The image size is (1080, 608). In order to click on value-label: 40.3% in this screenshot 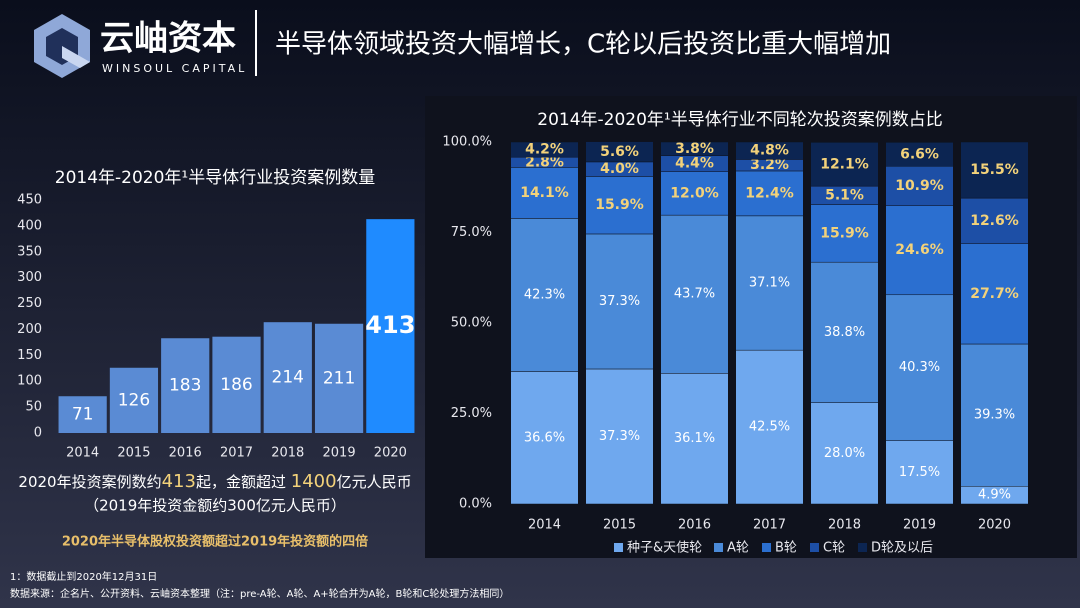, I will do `click(919, 367)`.